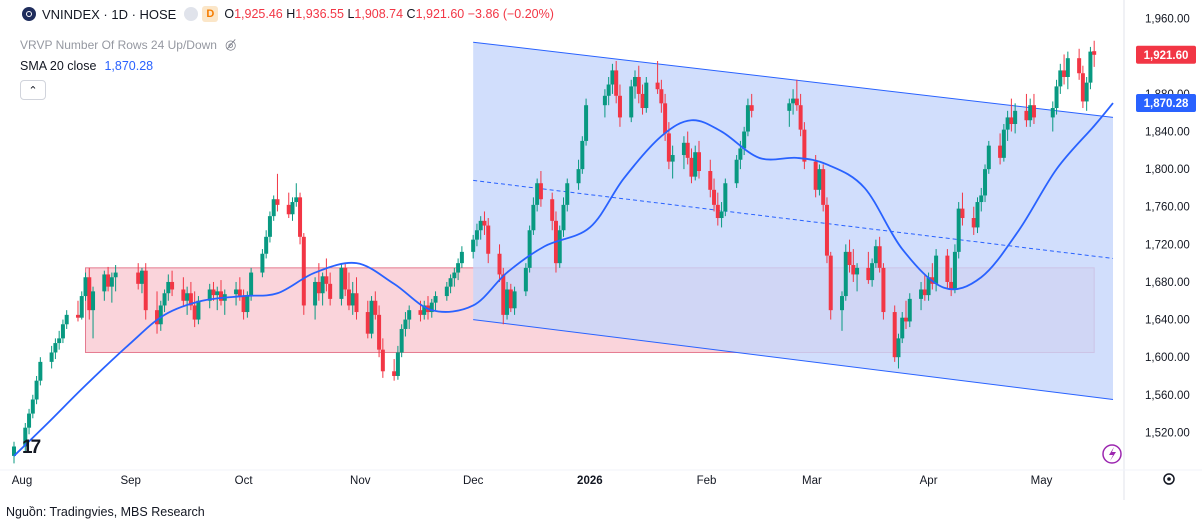  What do you see at coordinates (1167, 133) in the screenshot?
I see `y-tick-label: 1,840.00` at bounding box center [1167, 133].